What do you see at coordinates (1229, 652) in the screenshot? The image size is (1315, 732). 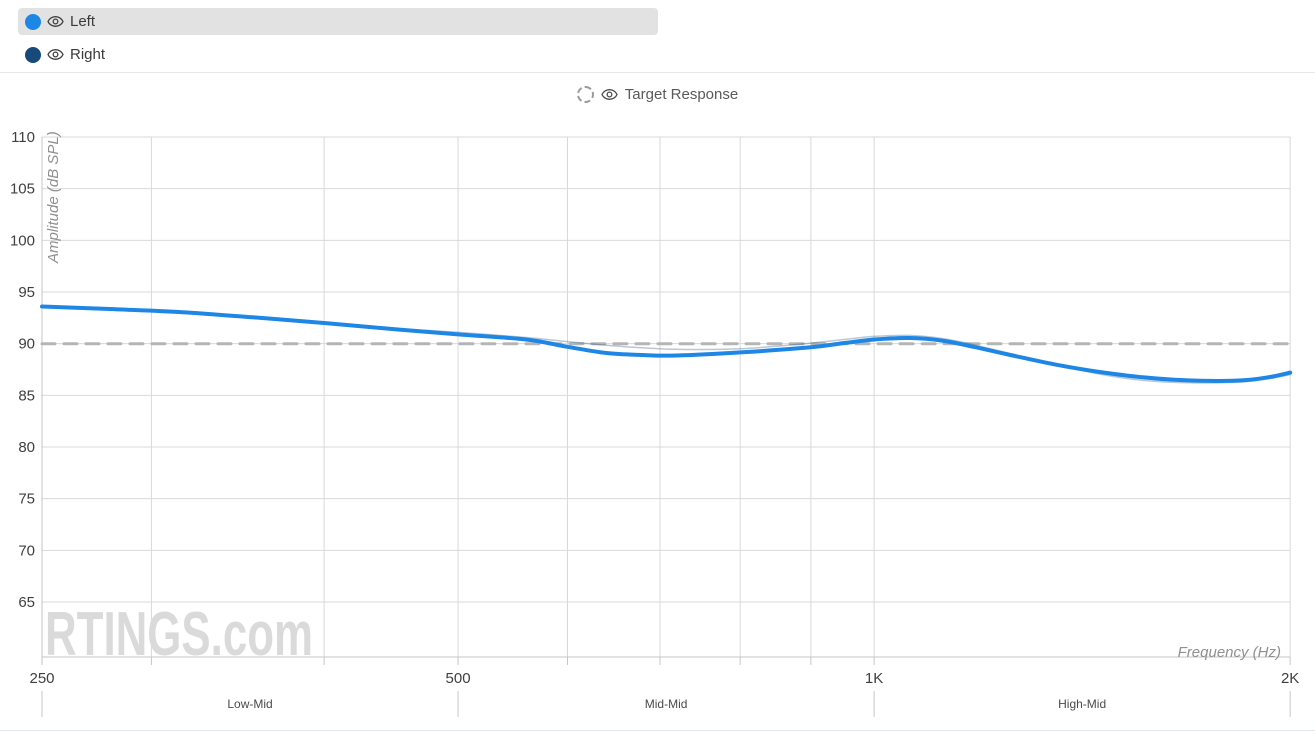 I see `x-axis-title: Frequency (Hz)` at bounding box center [1229, 652].